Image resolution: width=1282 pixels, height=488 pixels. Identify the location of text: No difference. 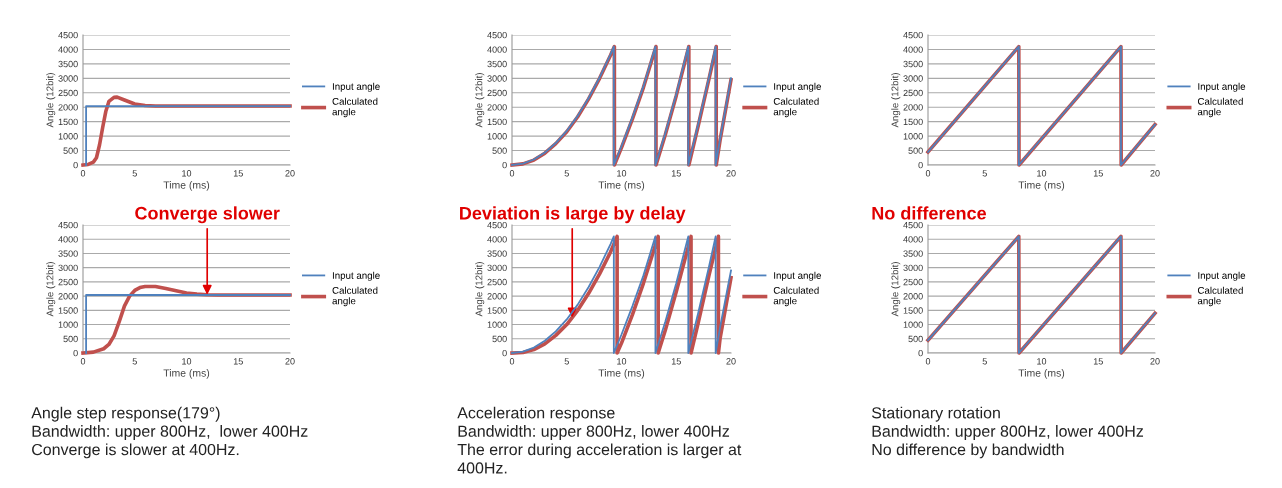
(929, 213).